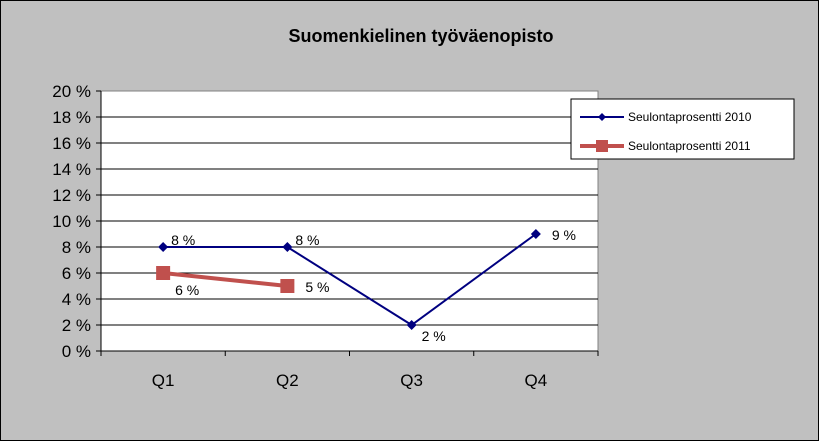 Image resolution: width=819 pixels, height=441 pixels. I want to click on y-tick-label: 16 %, so click(71, 143).